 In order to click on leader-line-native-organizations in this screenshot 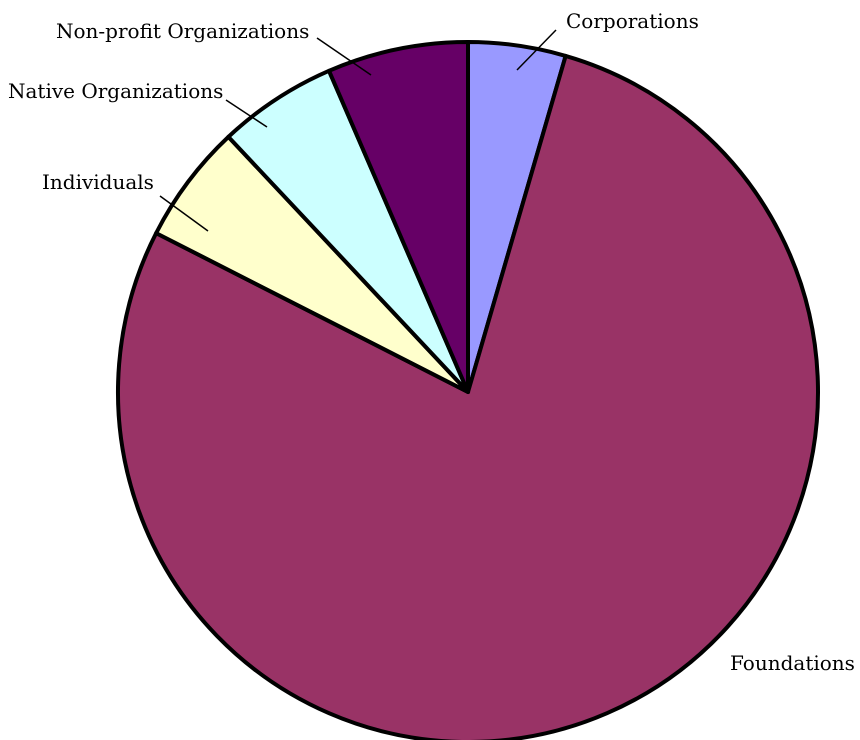, I will do `click(246, 113)`.